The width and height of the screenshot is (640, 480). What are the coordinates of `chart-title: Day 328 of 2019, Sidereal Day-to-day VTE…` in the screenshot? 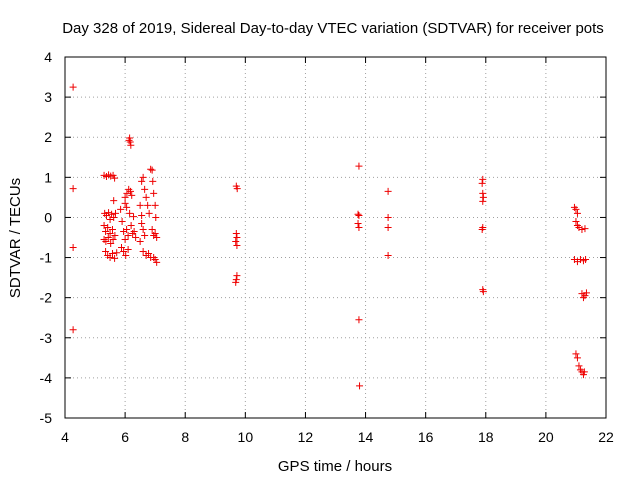 It's located at (333, 28).